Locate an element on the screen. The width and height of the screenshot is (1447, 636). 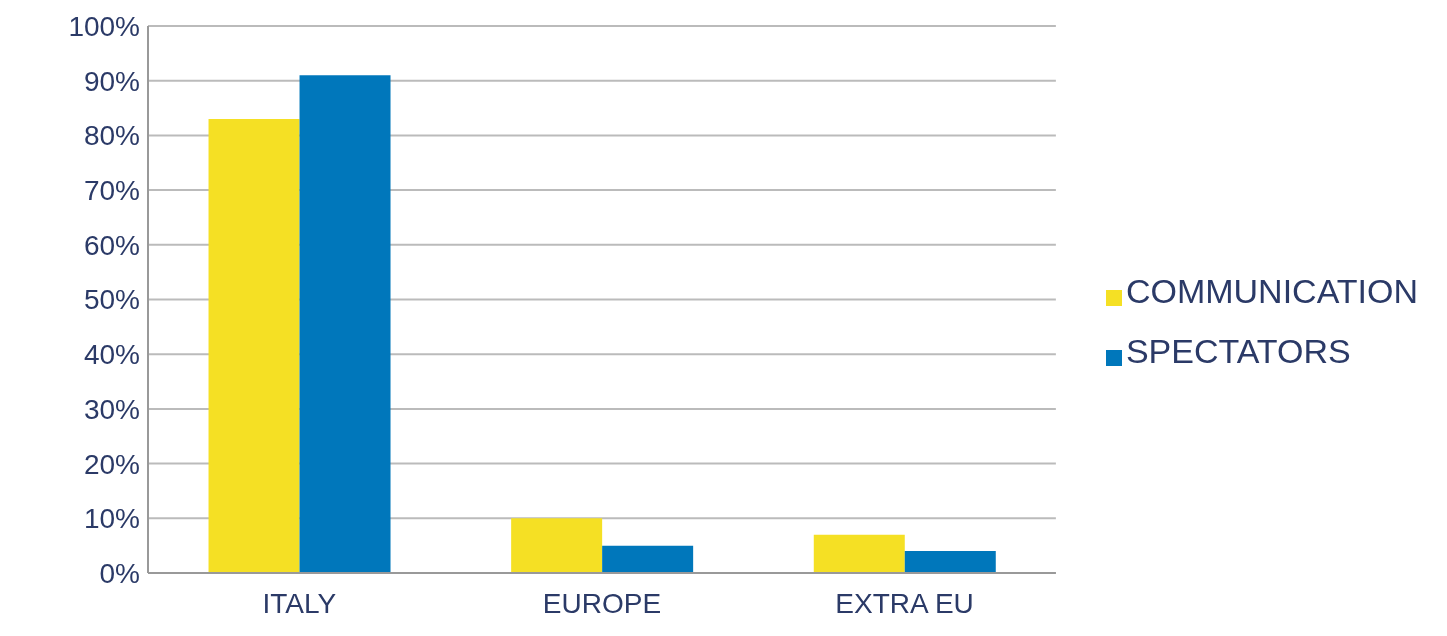
legend-label: SPECTATORS is located at coordinates (1238, 350).